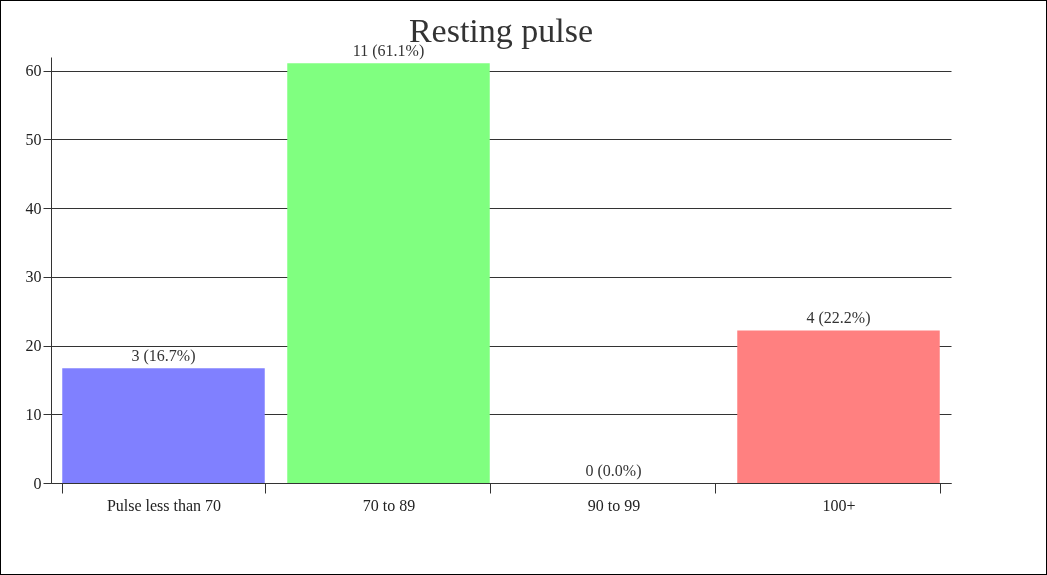 This screenshot has height=575, width=1047. Describe the element at coordinates (389, 505) in the screenshot. I see `x-tick-label: 70 to 89` at that location.